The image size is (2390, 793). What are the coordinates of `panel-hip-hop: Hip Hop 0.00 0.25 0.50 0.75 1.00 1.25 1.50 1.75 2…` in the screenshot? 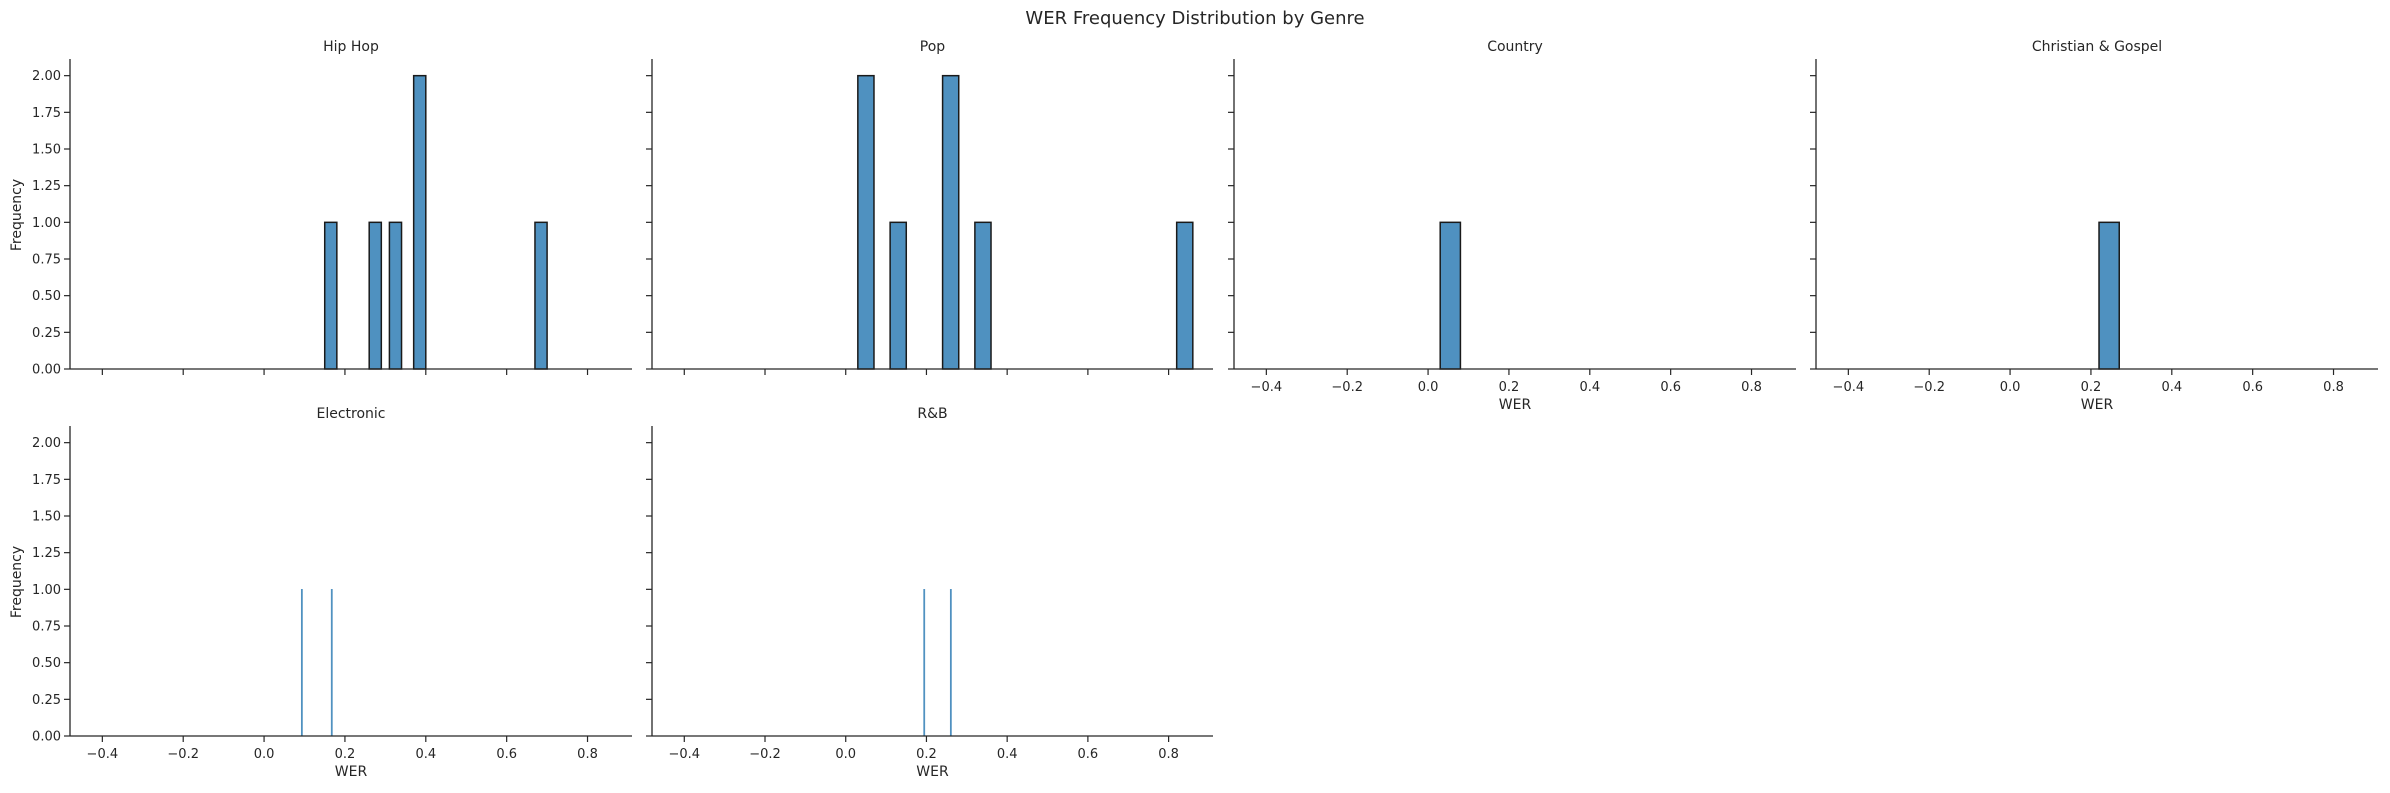 It's located at (320, 208).